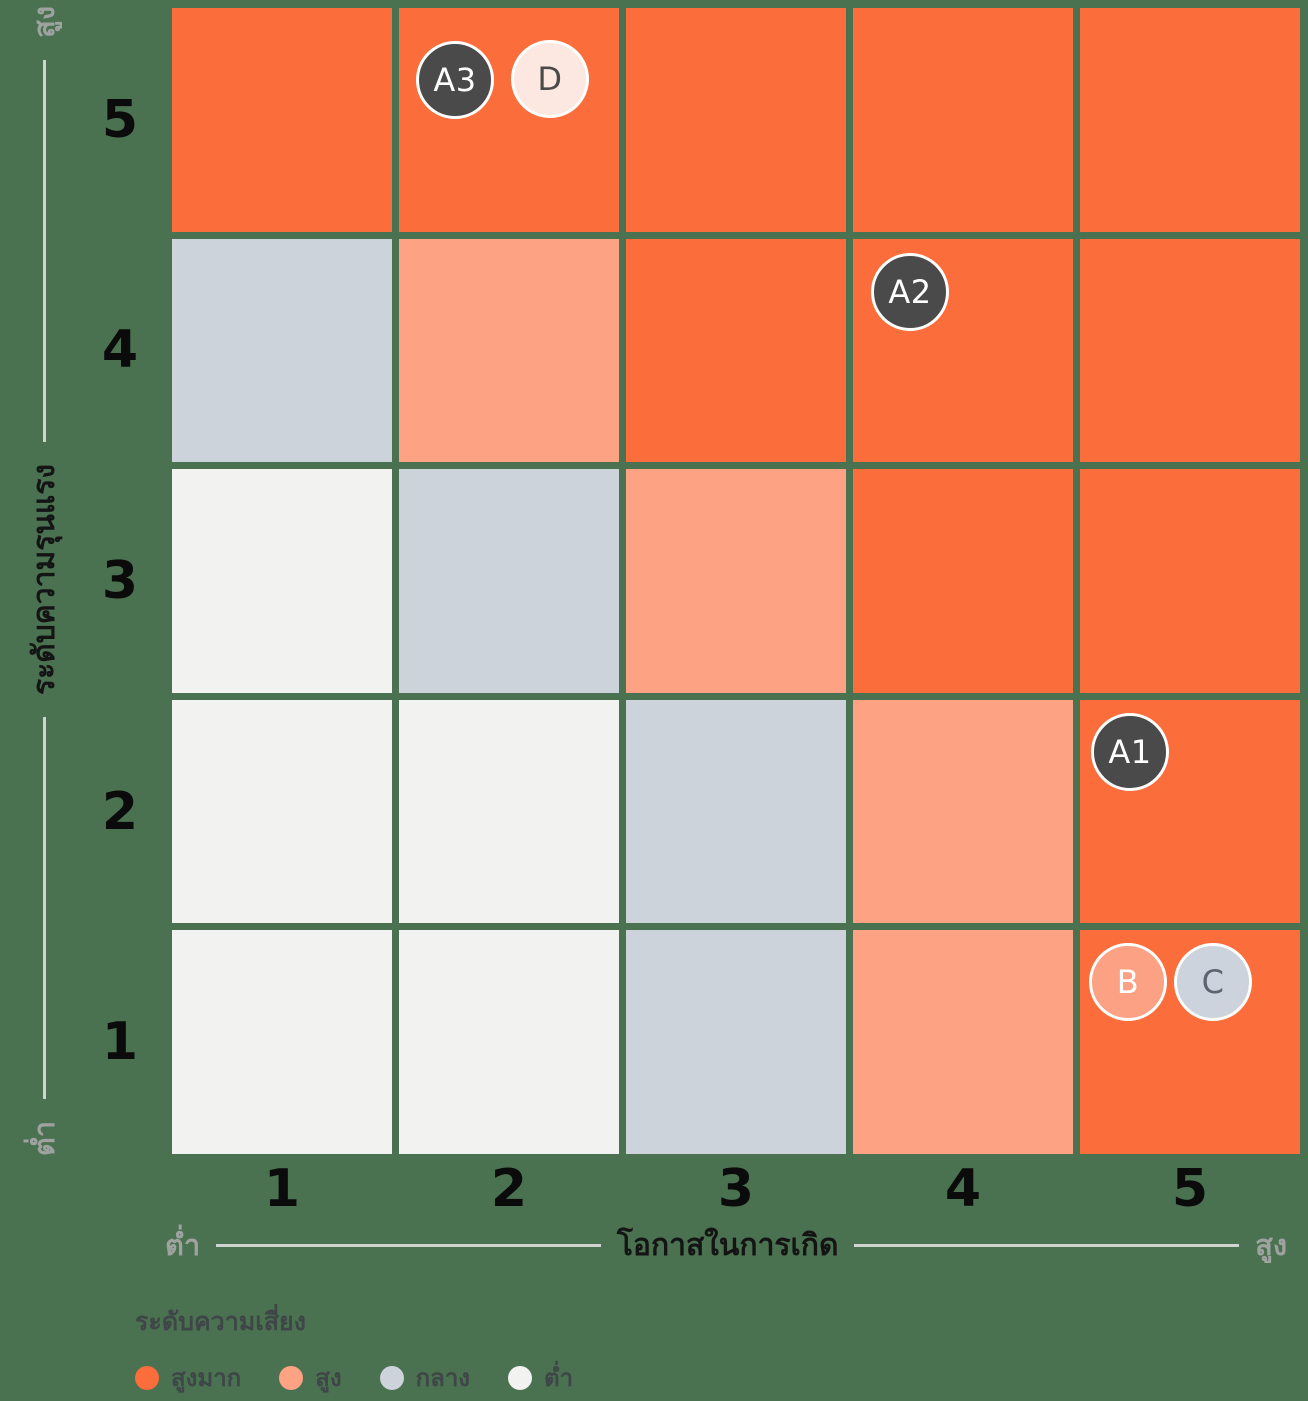 The height and width of the screenshot is (1401, 1308). What do you see at coordinates (282, 350) in the screenshot?
I see `matrix-cell-severity4-likelihood1` at bounding box center [282, 350].